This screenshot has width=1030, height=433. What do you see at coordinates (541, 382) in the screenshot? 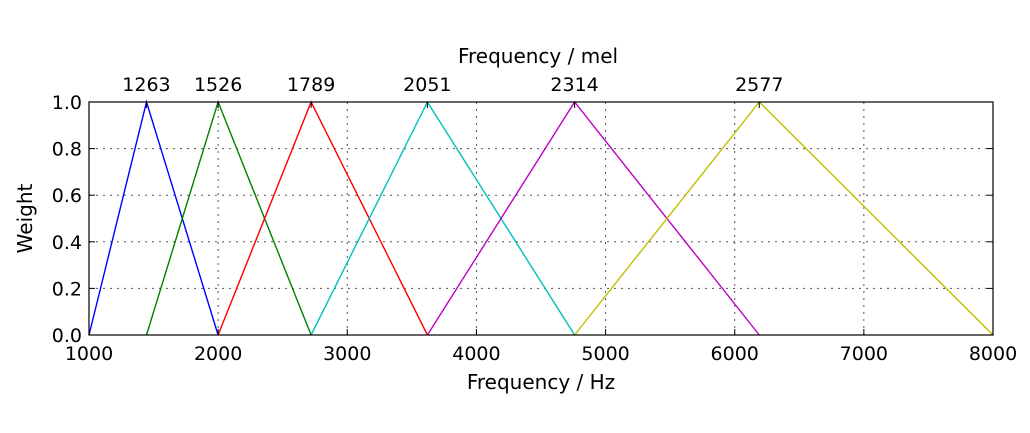
I see `x-axis-title: Frequency / Hz` at bounding box center [541, 382].